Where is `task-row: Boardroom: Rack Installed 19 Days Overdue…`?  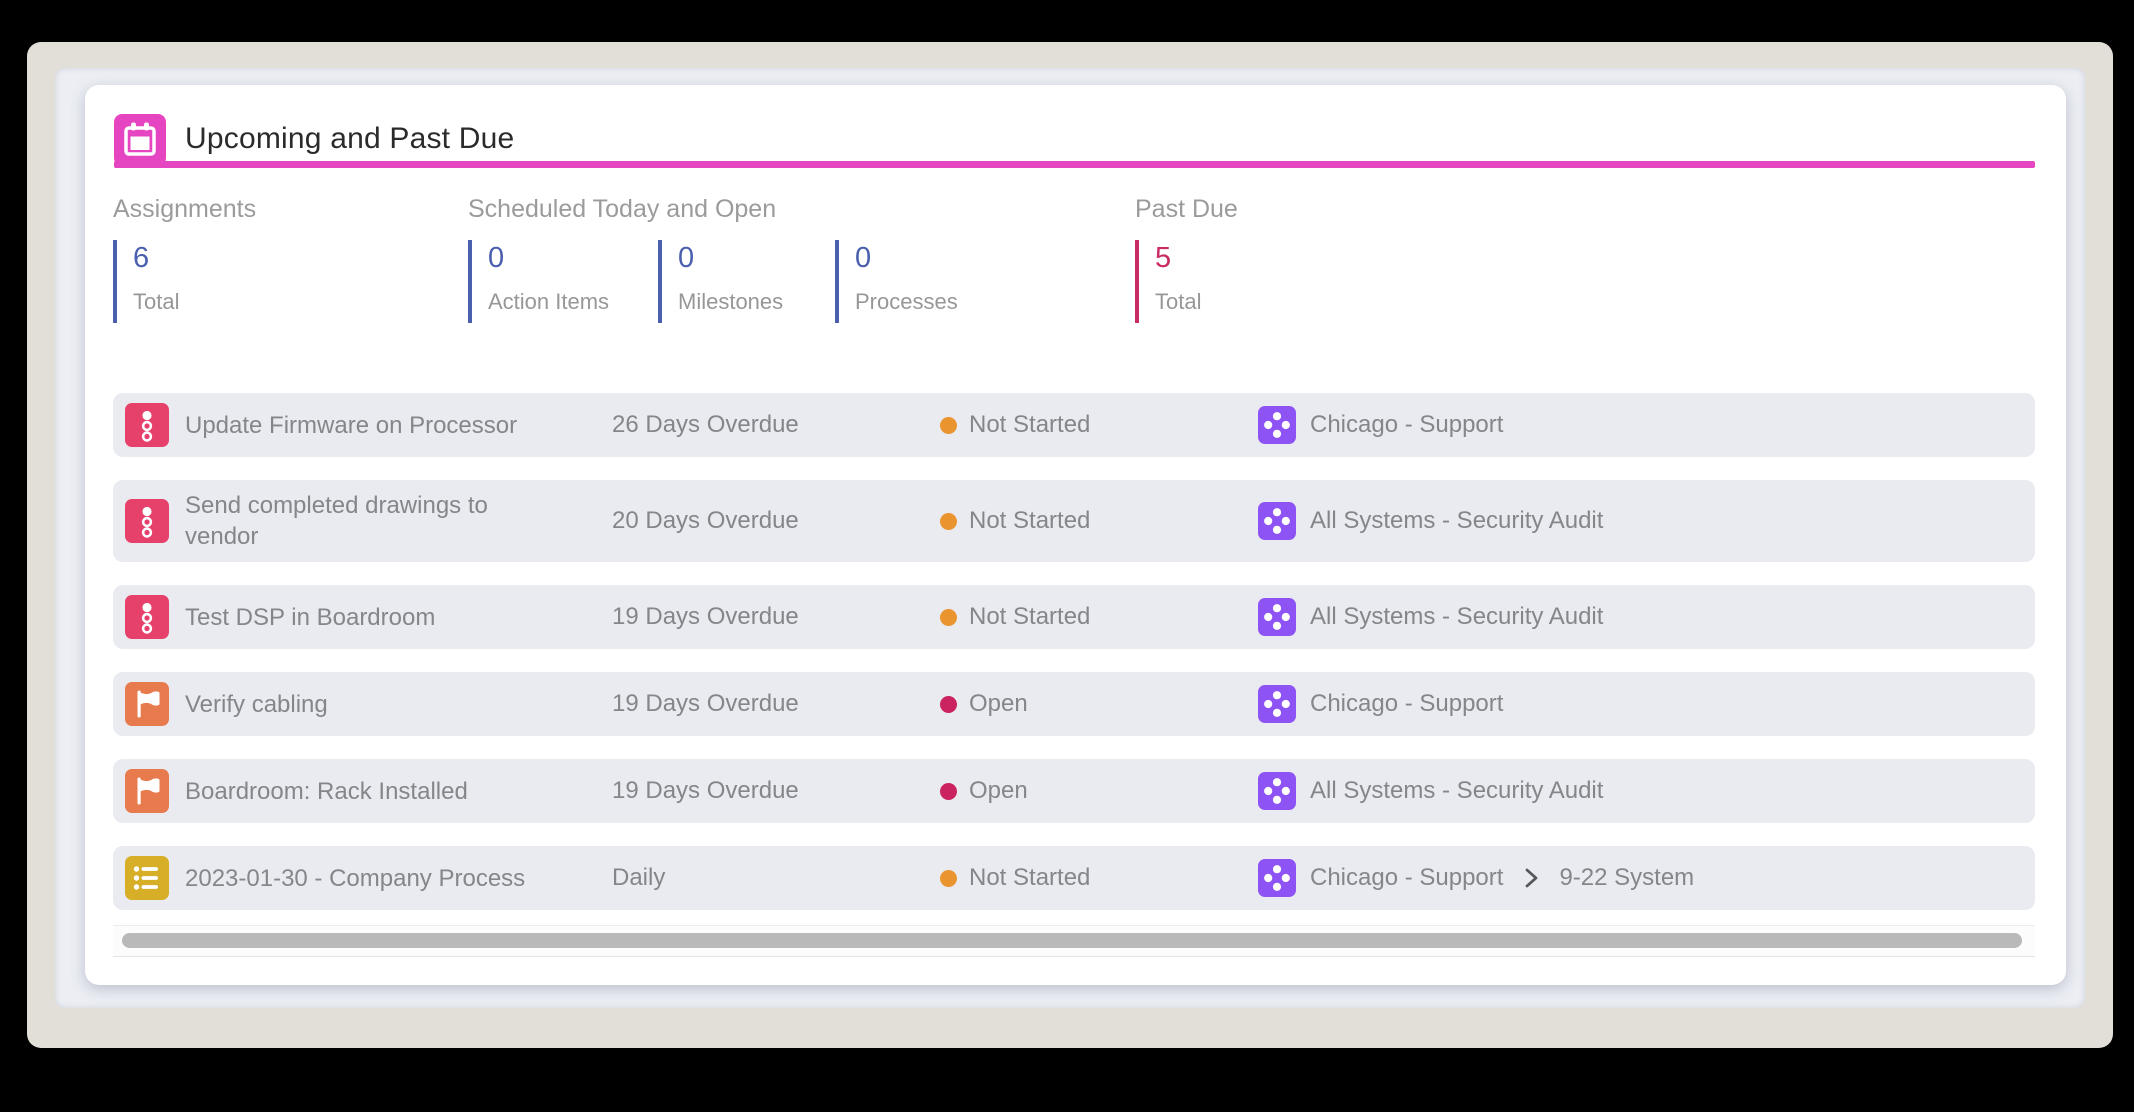 task-row: Boardroom: Rack Installed 19 Days Overdue… is located at coordinates (1074, 791).